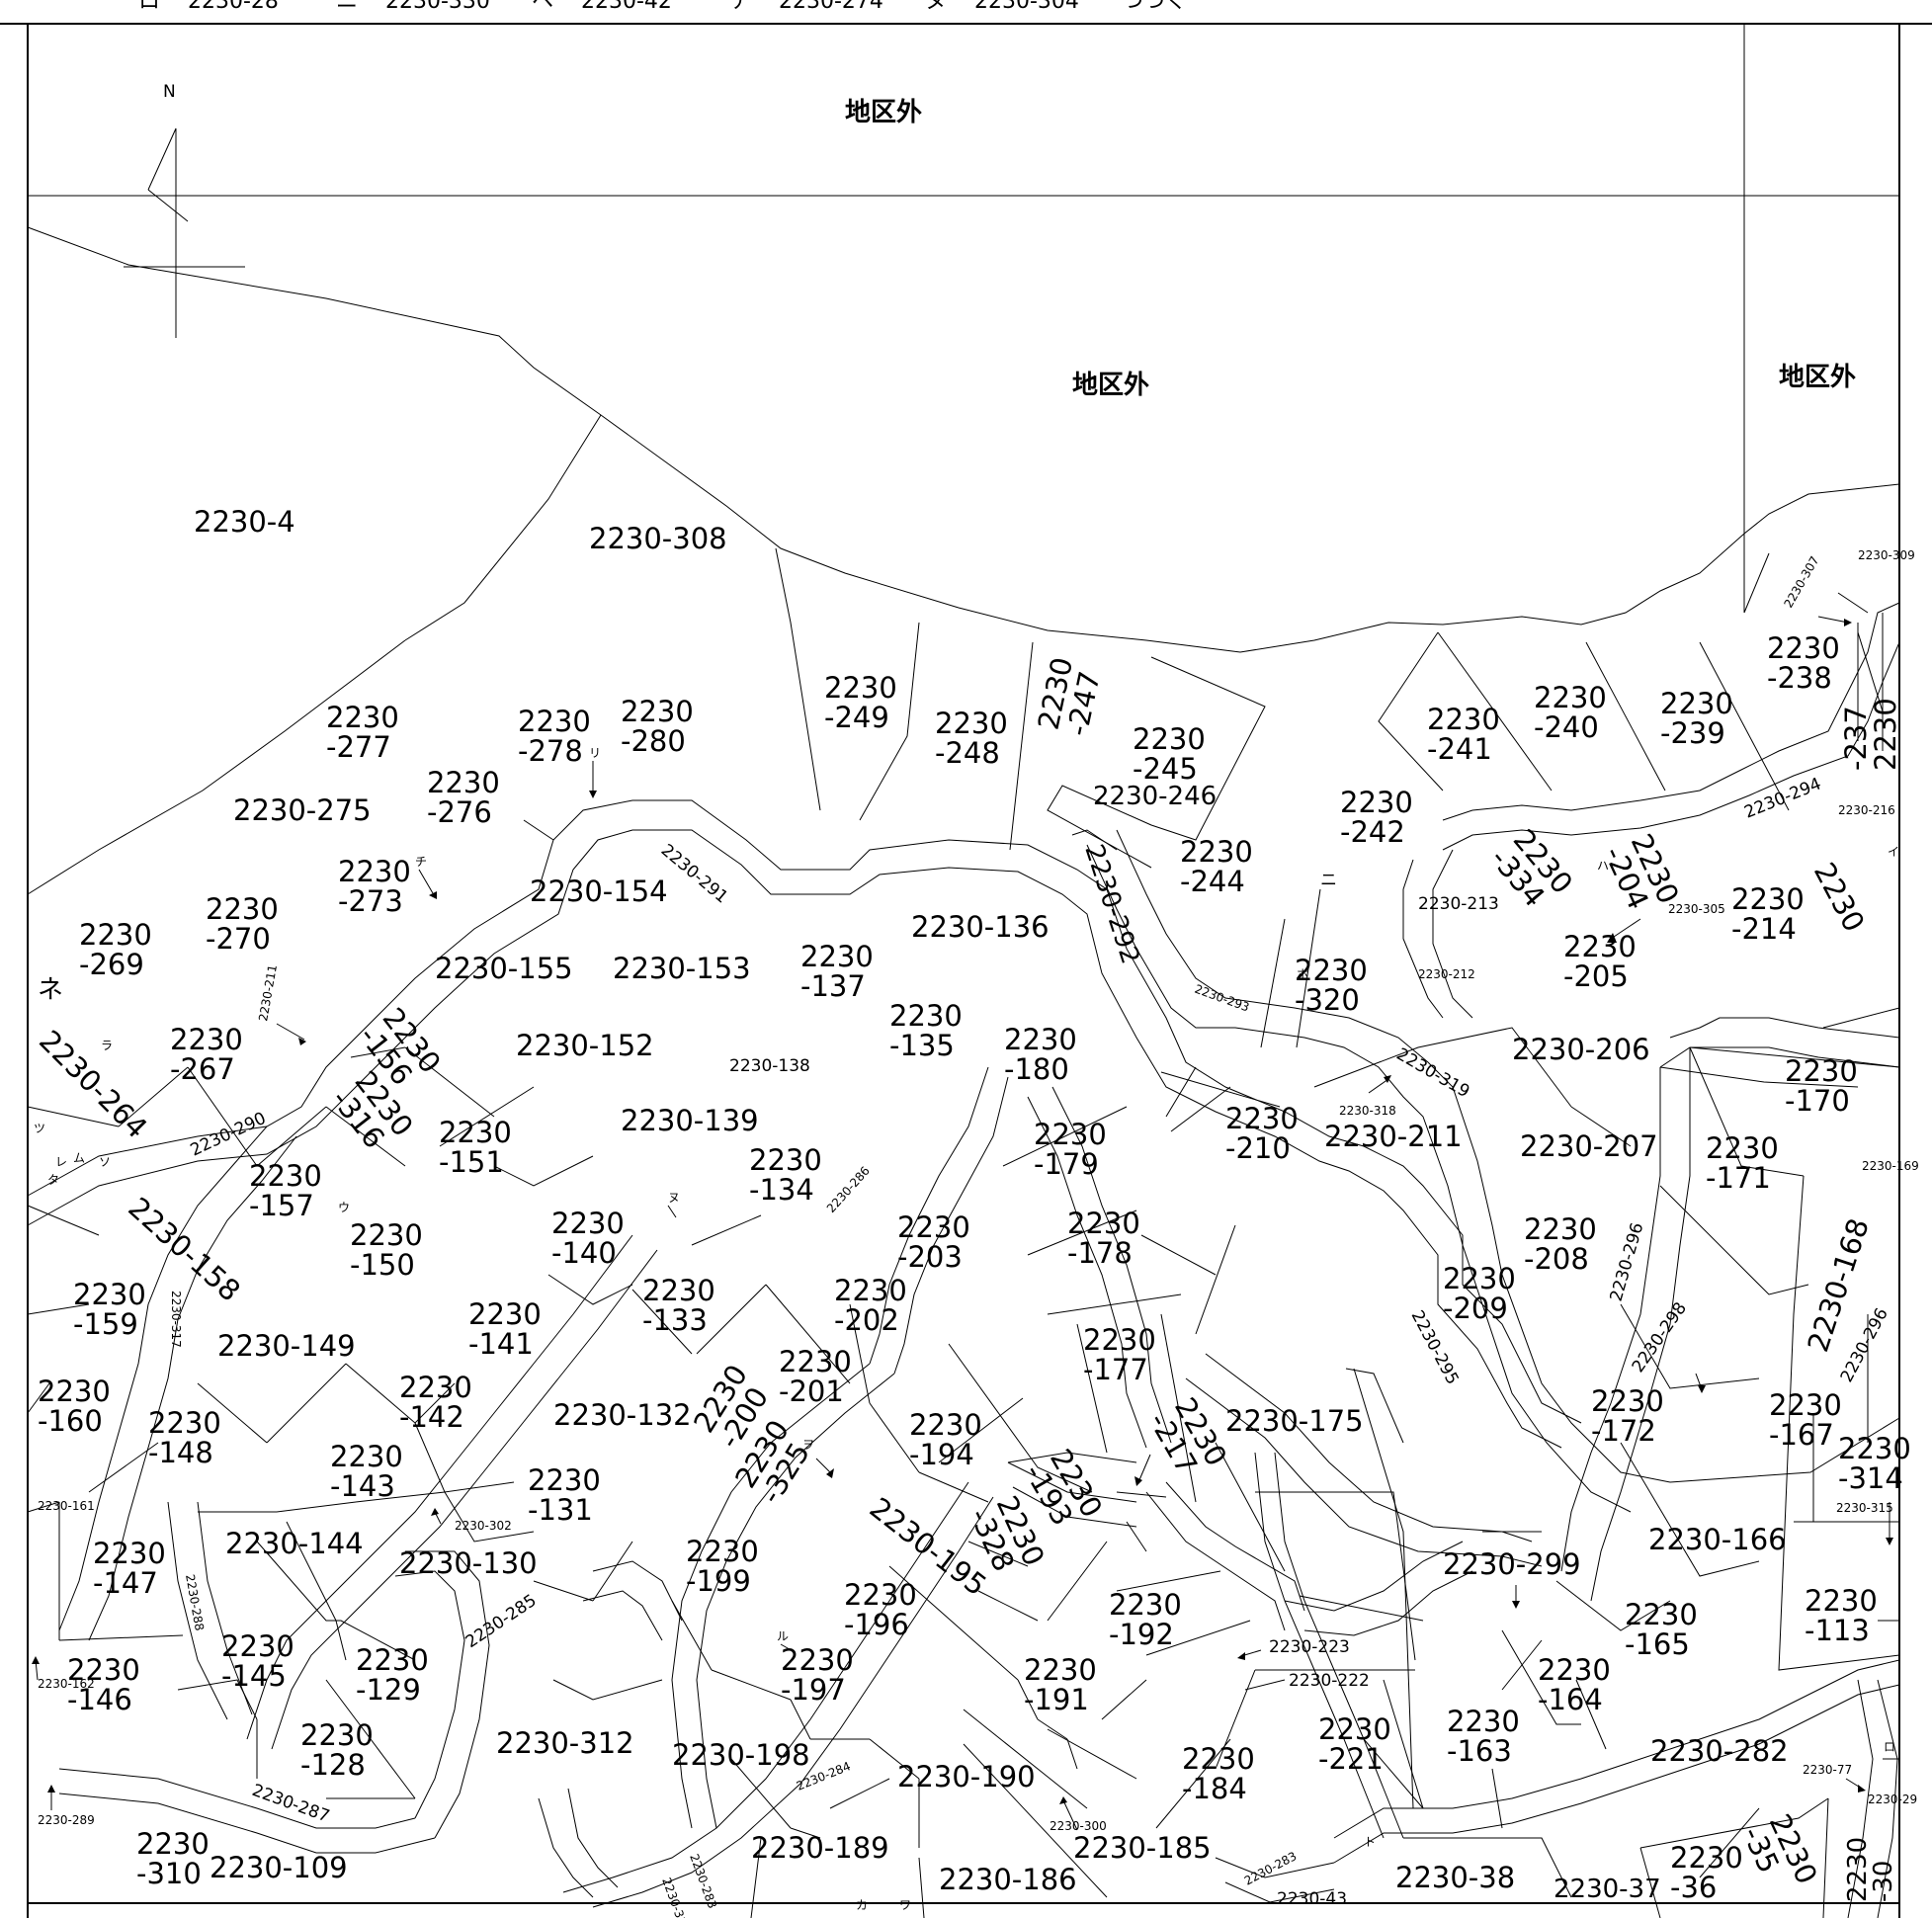  I want to click on parcel-label: 2230-198, so click(741, 1755).